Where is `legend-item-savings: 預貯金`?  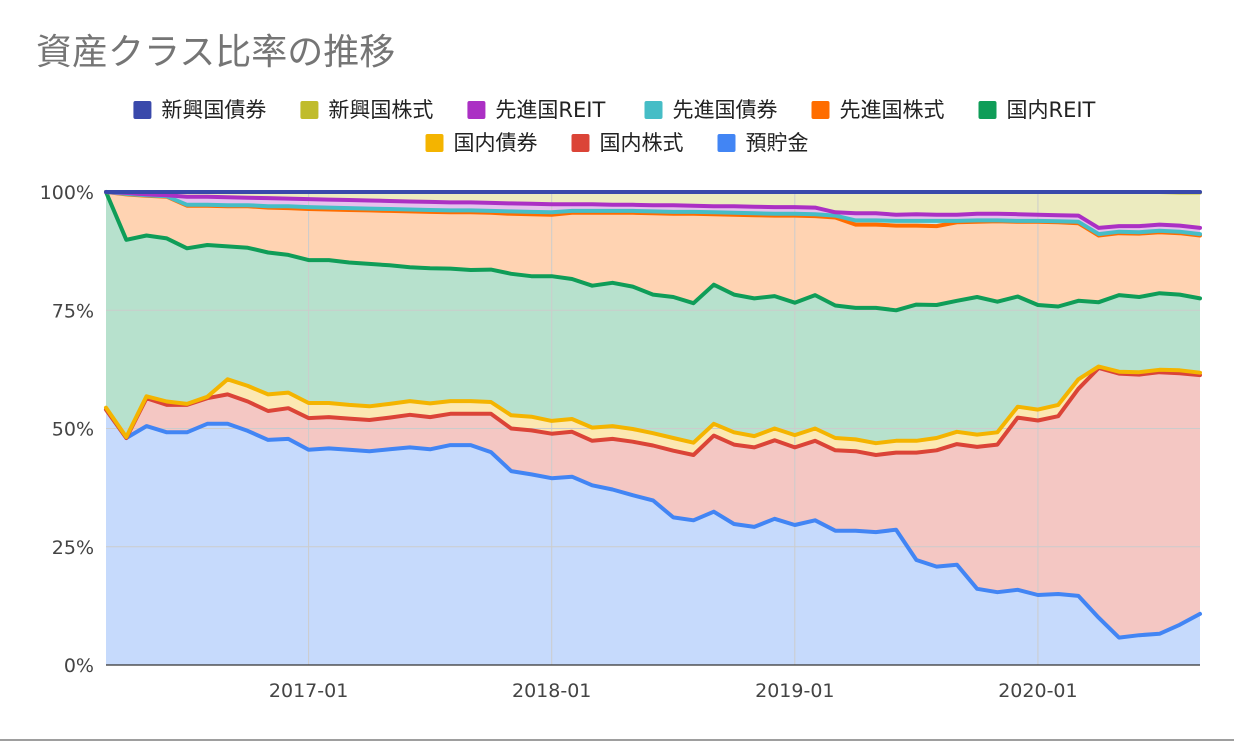
legend-item-savings: 預貯金 is located at coordinates (763, 143).